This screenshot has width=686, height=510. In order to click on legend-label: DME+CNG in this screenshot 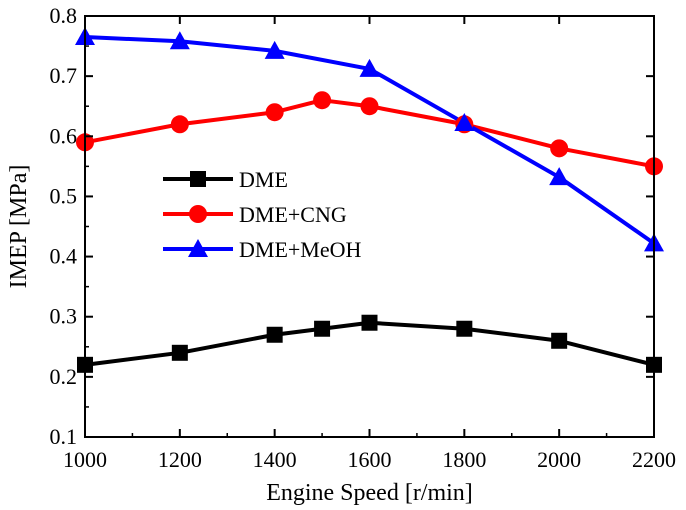, I will do `click(293, 214)`.